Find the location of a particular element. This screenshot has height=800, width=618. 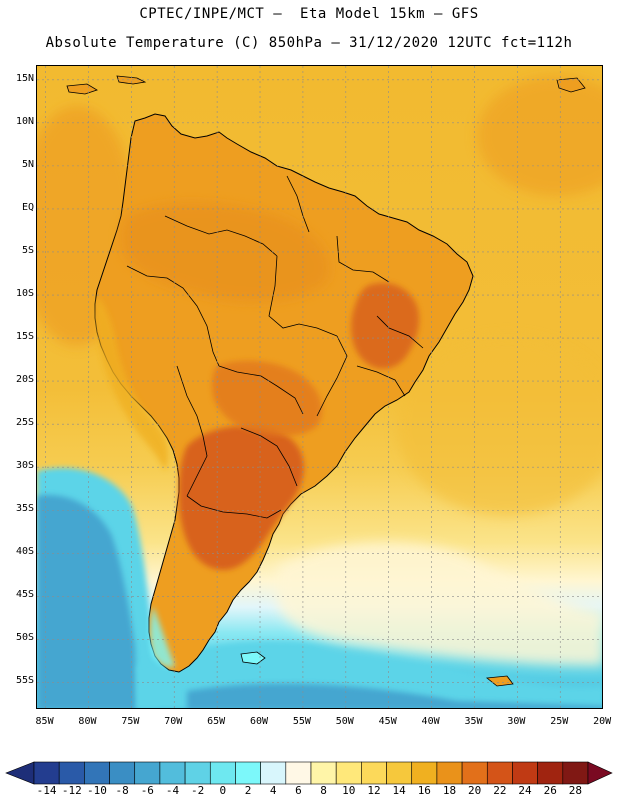

lon-label-45W: 45W is located at coordinates (387, 721).